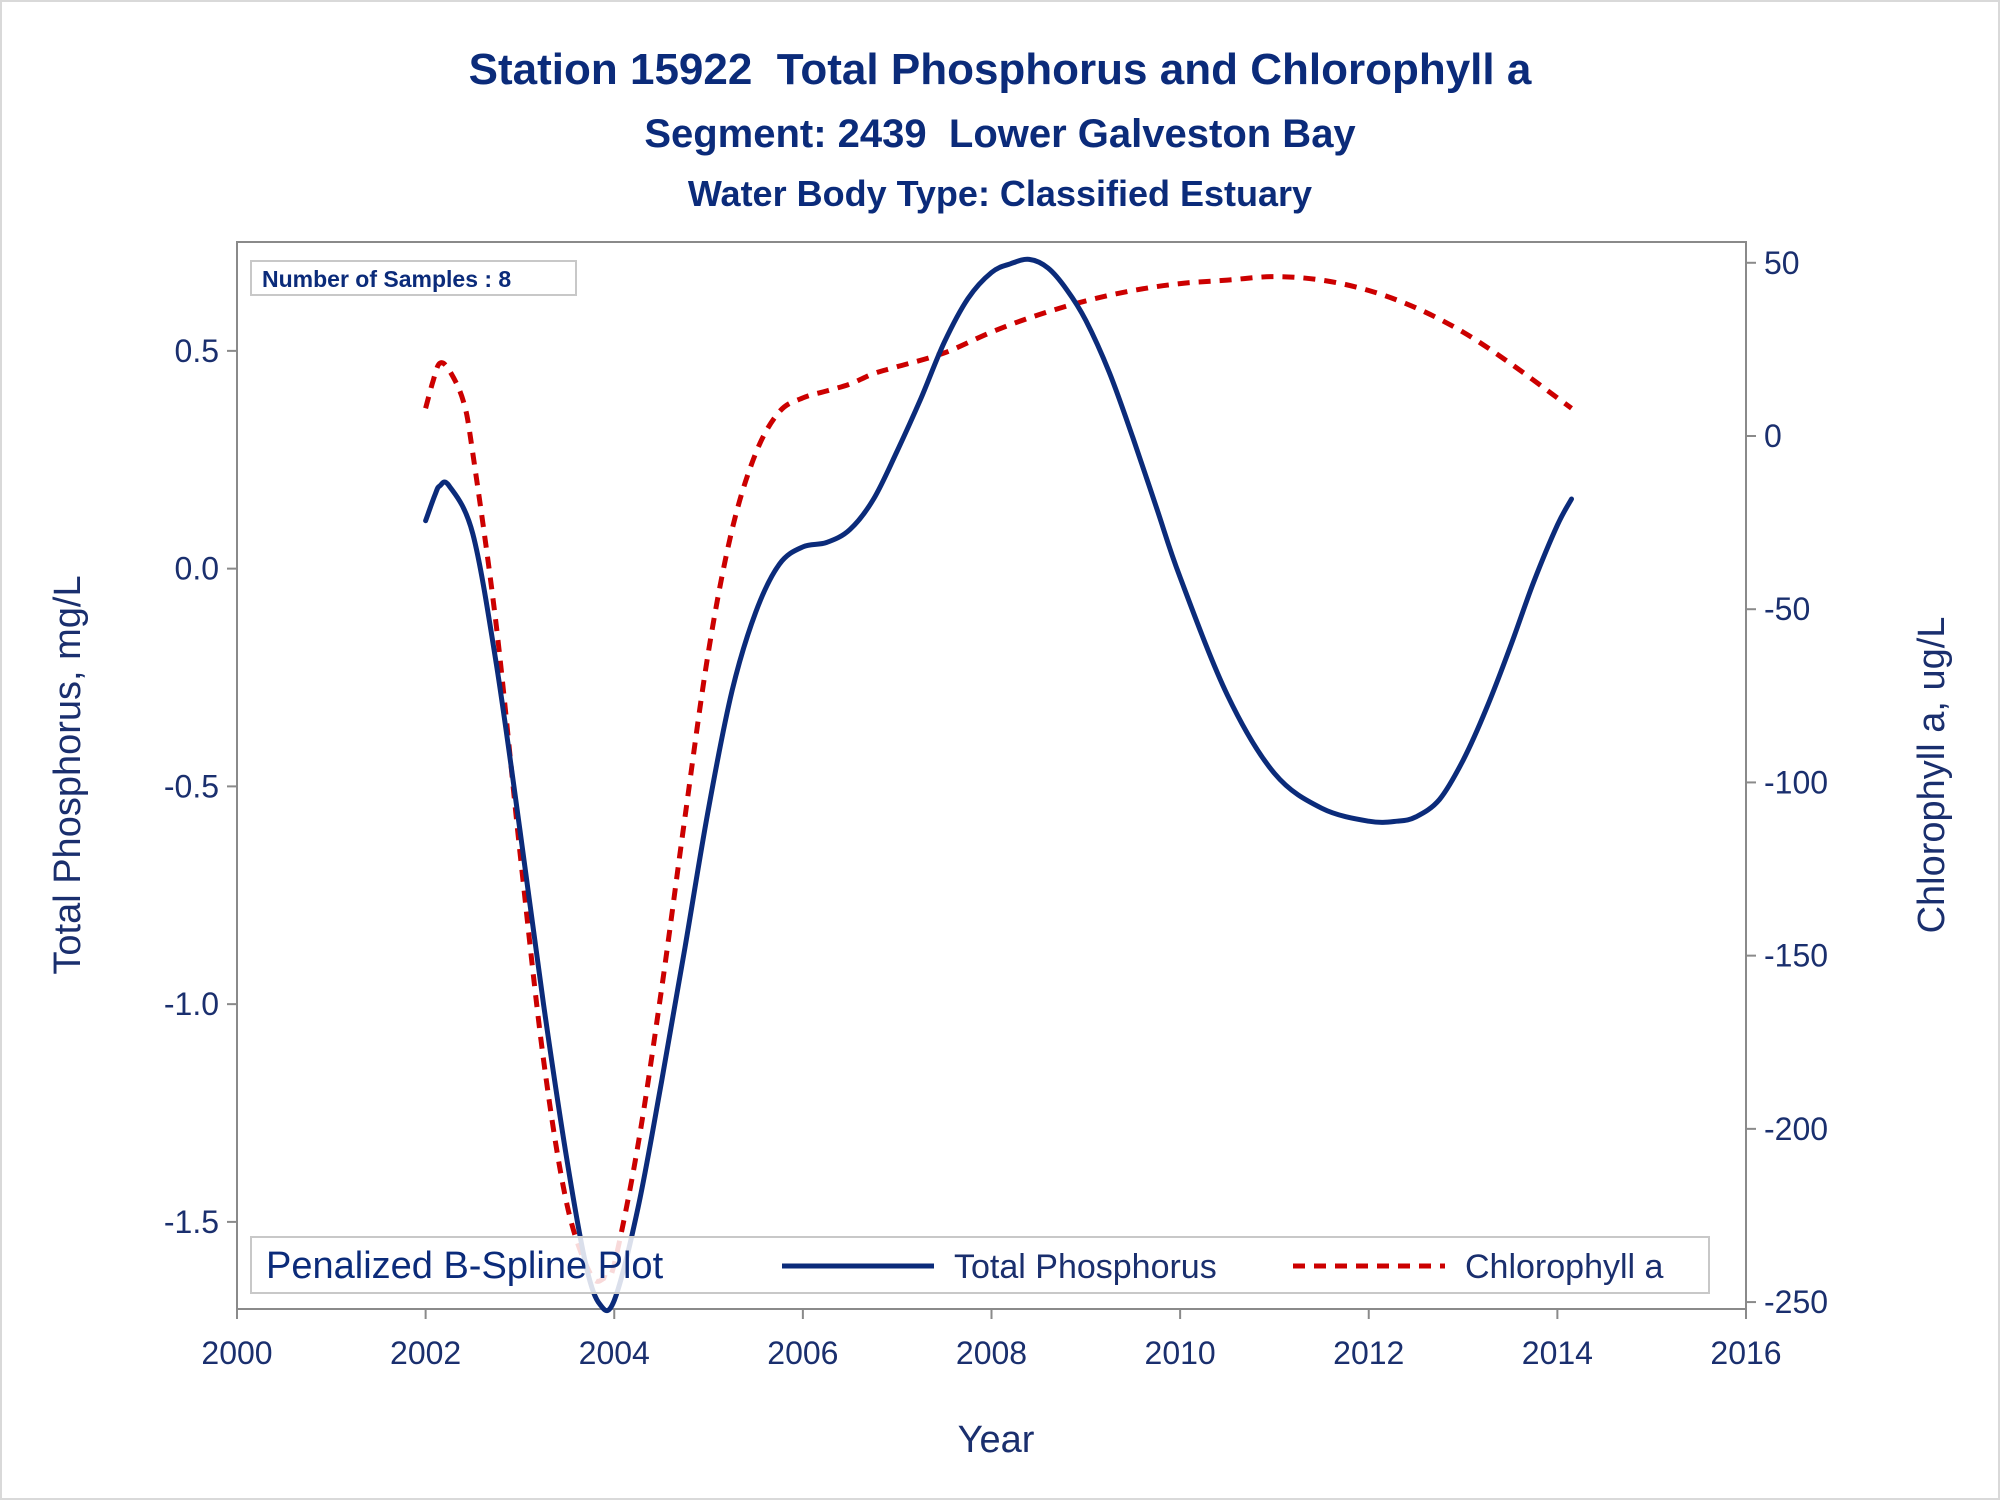 This screenshot has height=1503, width=2000. What do you see at coordinates (1085, 1267) in the screenshot?
I see `legend-label-total-phosphorus: Total Phosphorus` at bounding box center [1085, 1267].